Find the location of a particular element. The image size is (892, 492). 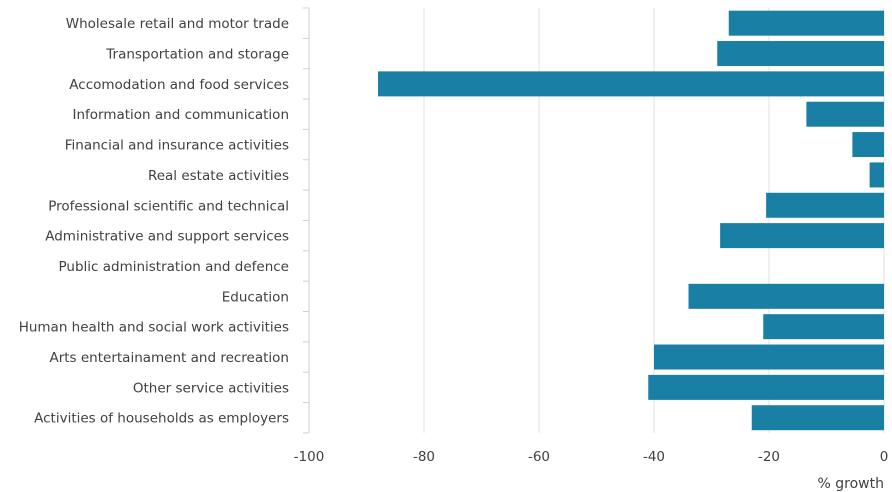

category-label: Accomodation and food services is located at coordinates (179, 85).